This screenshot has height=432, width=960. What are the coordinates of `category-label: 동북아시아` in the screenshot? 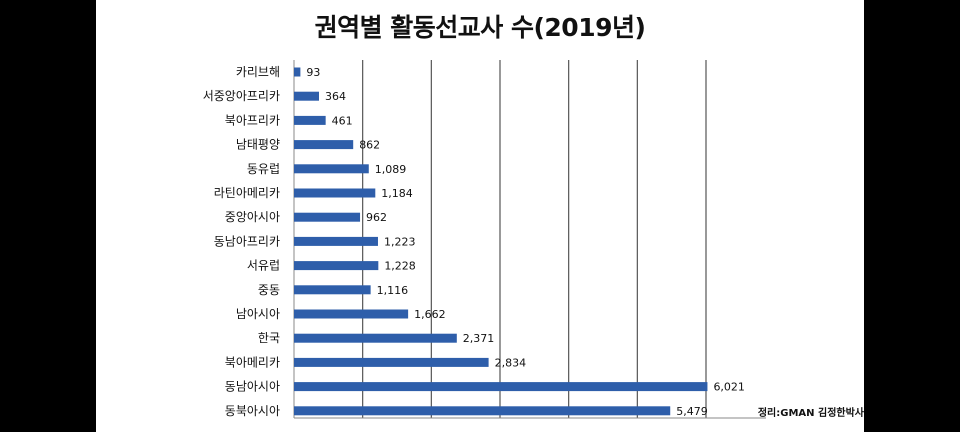 It's located at (252, 411).